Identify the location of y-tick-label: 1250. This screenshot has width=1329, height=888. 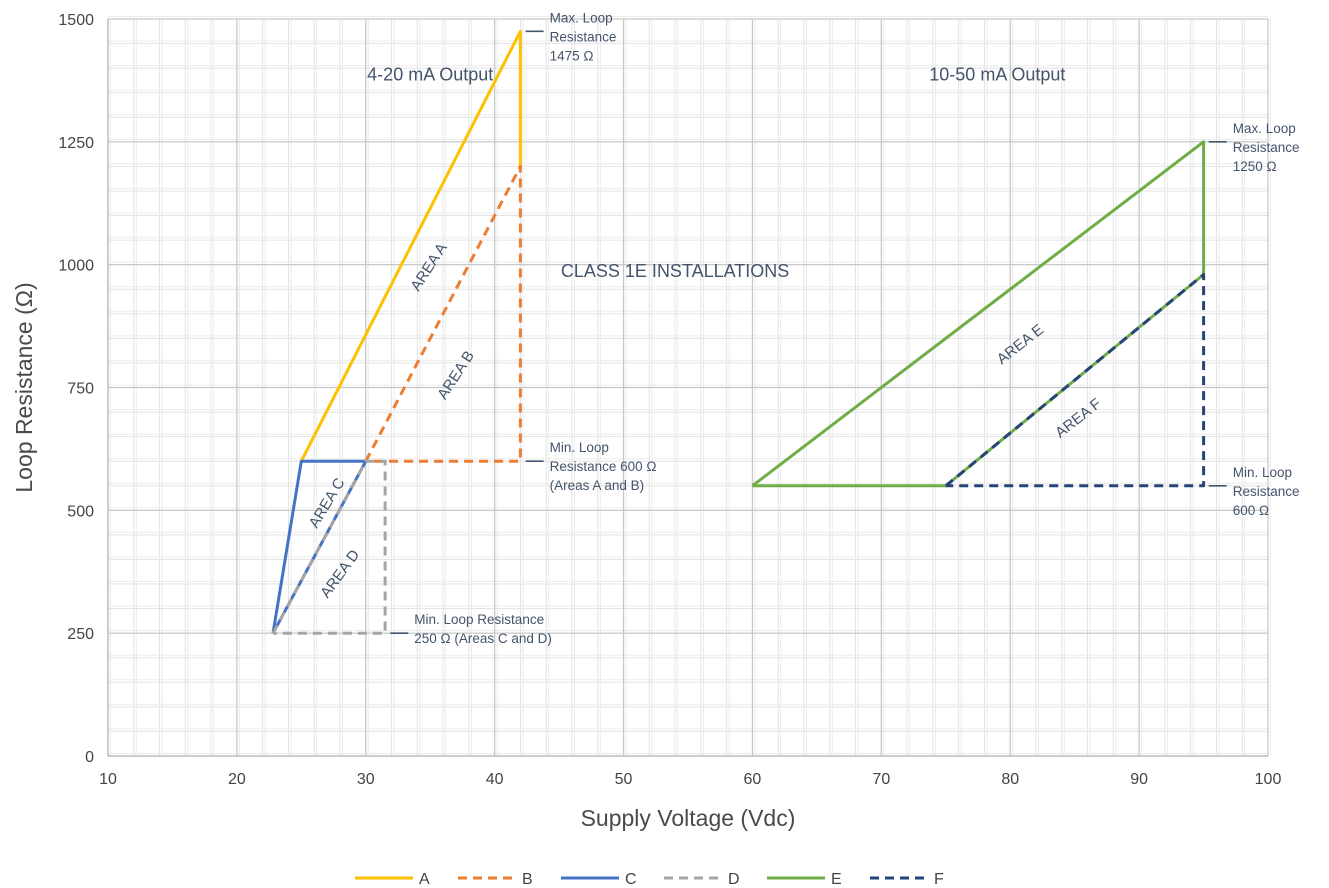
(76, 143).